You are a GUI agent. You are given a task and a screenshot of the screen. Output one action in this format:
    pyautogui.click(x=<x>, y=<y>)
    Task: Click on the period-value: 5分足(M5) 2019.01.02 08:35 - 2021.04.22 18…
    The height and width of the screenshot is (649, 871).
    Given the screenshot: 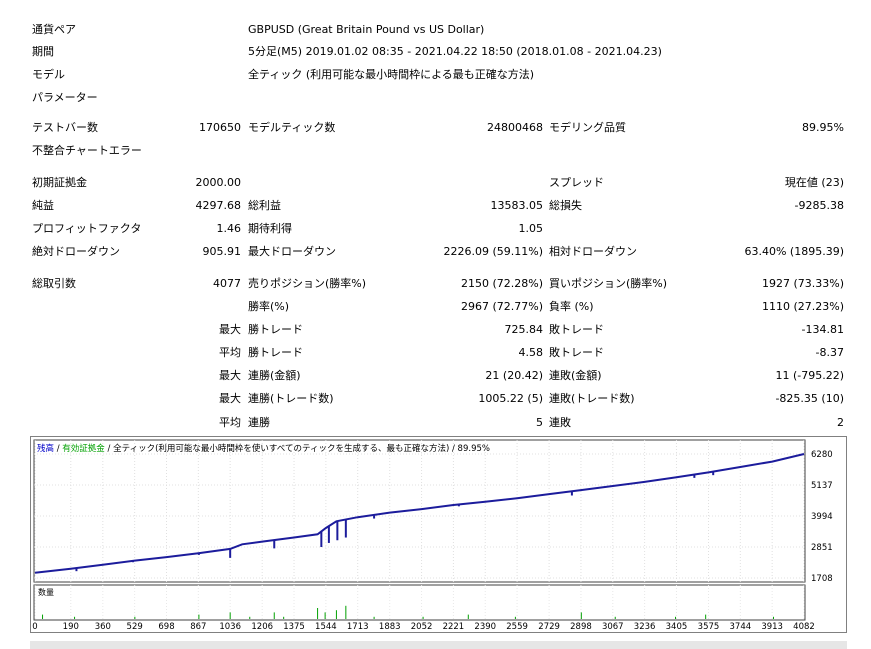 What is the action you would take?
    pyautogui.click(x=455, y=51)
    